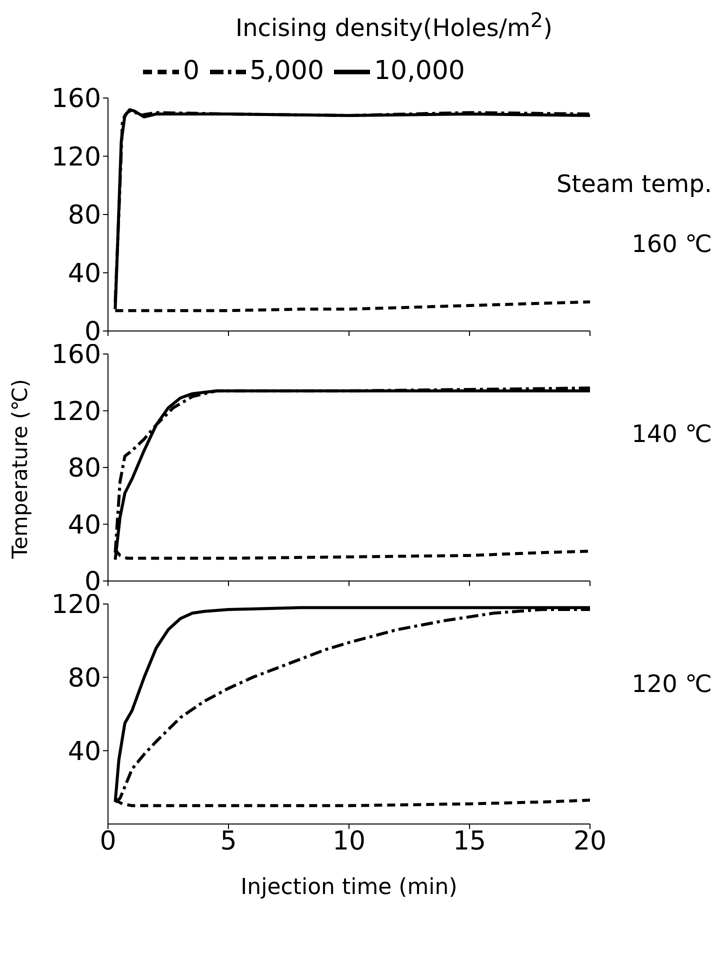 The width and height of the screenshot is (720, 965). I want to click on legend-label: 0, so click(191, 71).